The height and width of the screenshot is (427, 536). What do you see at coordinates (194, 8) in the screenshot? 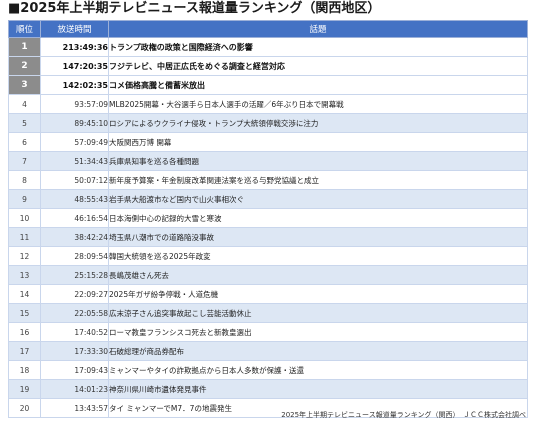
I see `page-title: ■2025年上半期テレビニュース報道量ランキング（関西地区）` at bounding box center [194, 8].